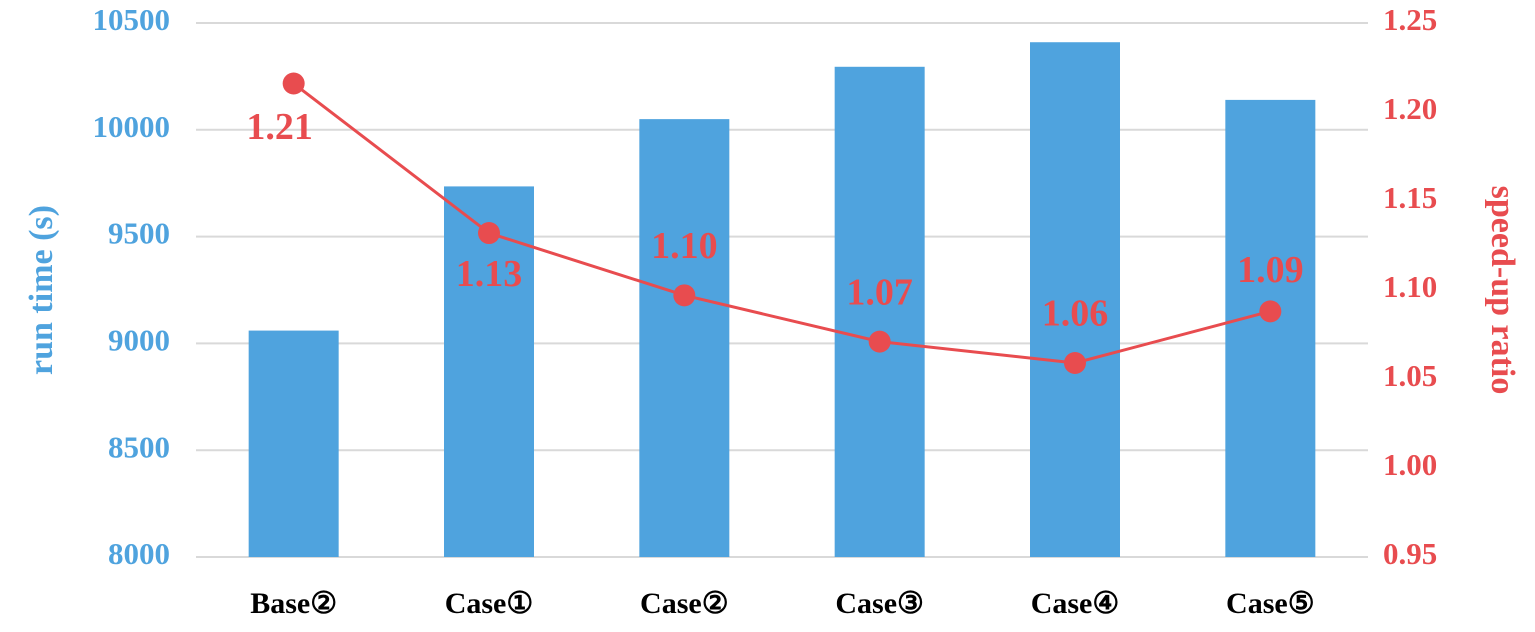 The height and width of the screenshot is (632, 1535). Describe the element at coordinates (879, 292) in the screenshot. I see `data-label: 1.07` at that location.